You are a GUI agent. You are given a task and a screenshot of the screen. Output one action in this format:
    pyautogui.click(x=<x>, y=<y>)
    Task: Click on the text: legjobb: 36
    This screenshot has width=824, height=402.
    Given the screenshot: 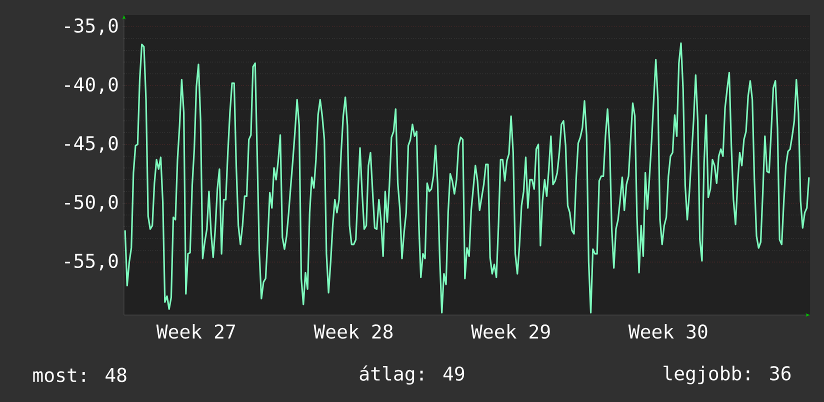 What is the action you would take?
    pyautogui.click(x=727, y=375)
    